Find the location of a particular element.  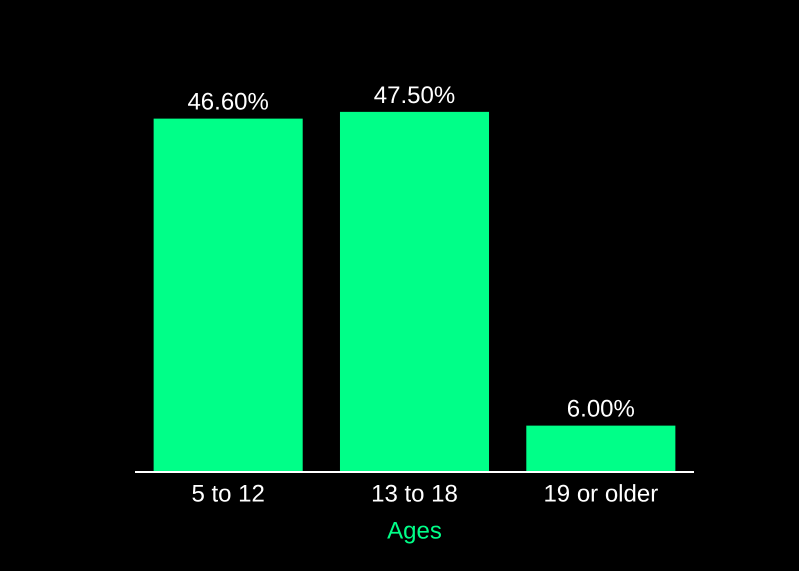

data-label: 47.50% is located at coordinates (415, 95).